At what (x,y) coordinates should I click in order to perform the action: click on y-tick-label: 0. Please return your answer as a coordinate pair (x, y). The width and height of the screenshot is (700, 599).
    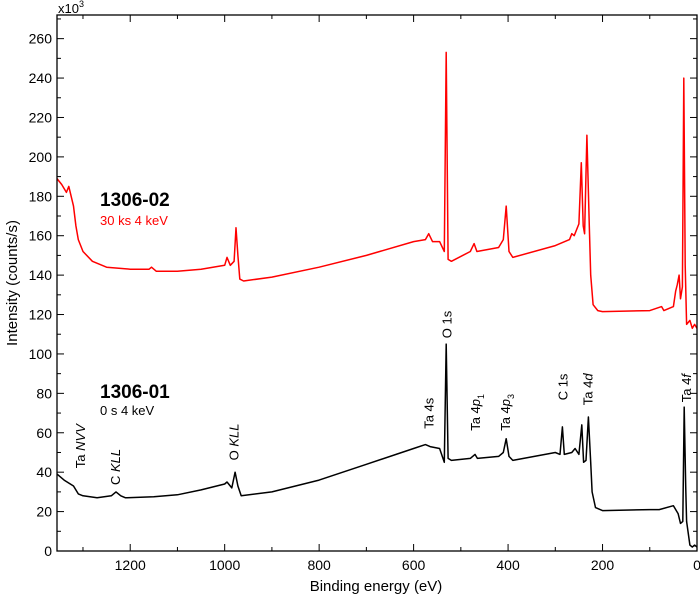
    Looking at the image, I should click on (48, 551).